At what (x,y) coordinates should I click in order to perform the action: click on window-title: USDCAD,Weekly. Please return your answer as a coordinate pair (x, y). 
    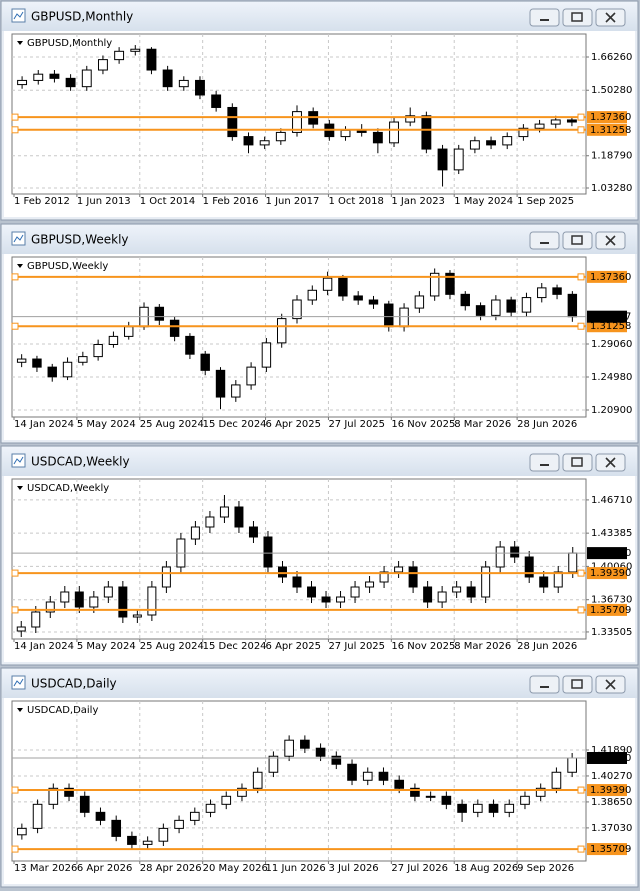
    Looking at the image, I should click on (80, 462).